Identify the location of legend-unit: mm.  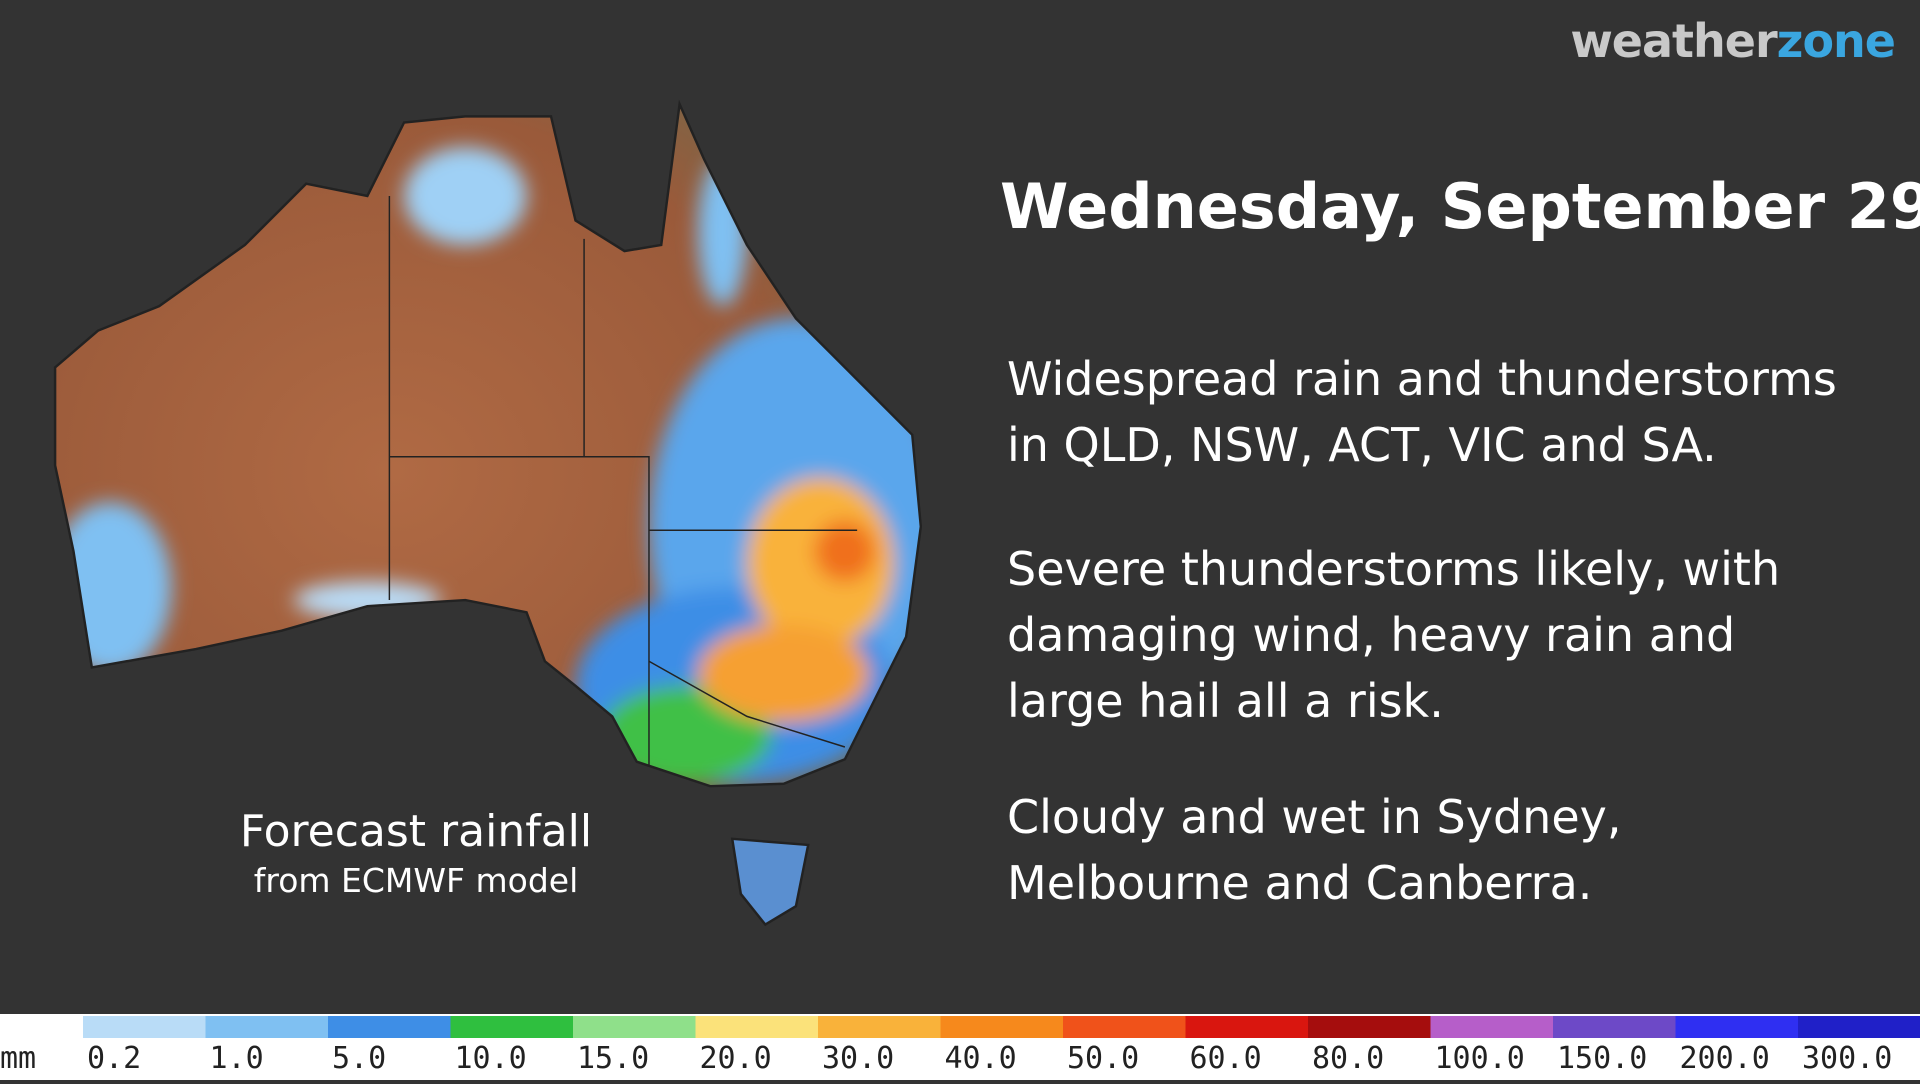
(18, 1058).